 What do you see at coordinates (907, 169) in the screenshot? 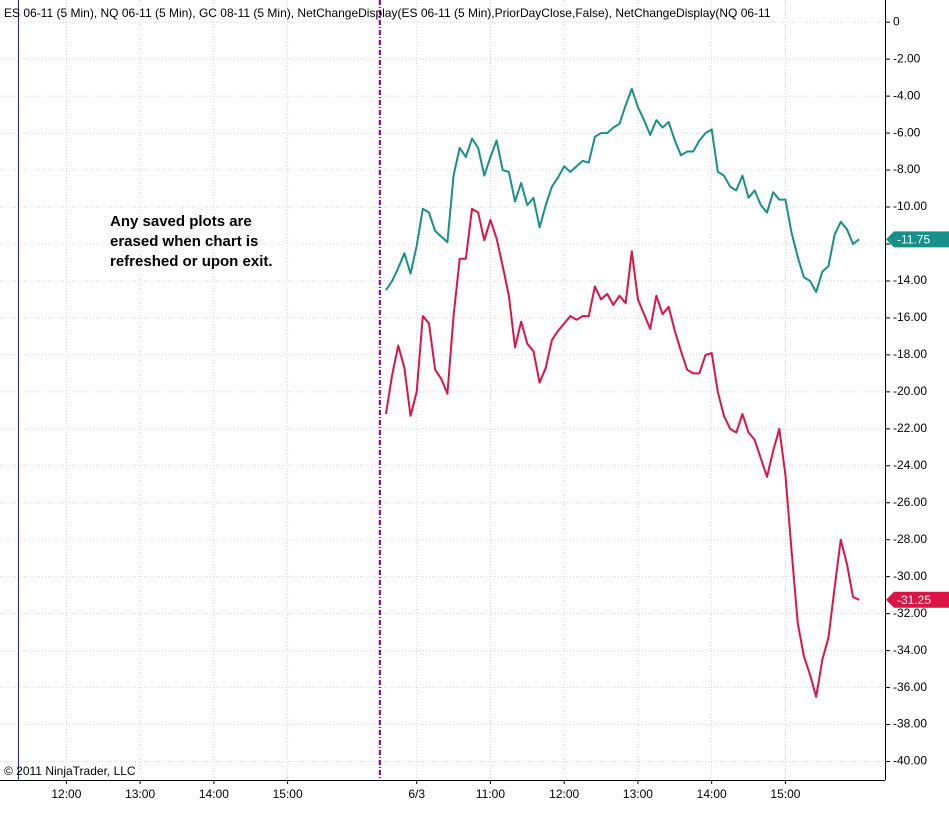
I see `y-tick-label: -8.00` at bounding box center [907, 169].